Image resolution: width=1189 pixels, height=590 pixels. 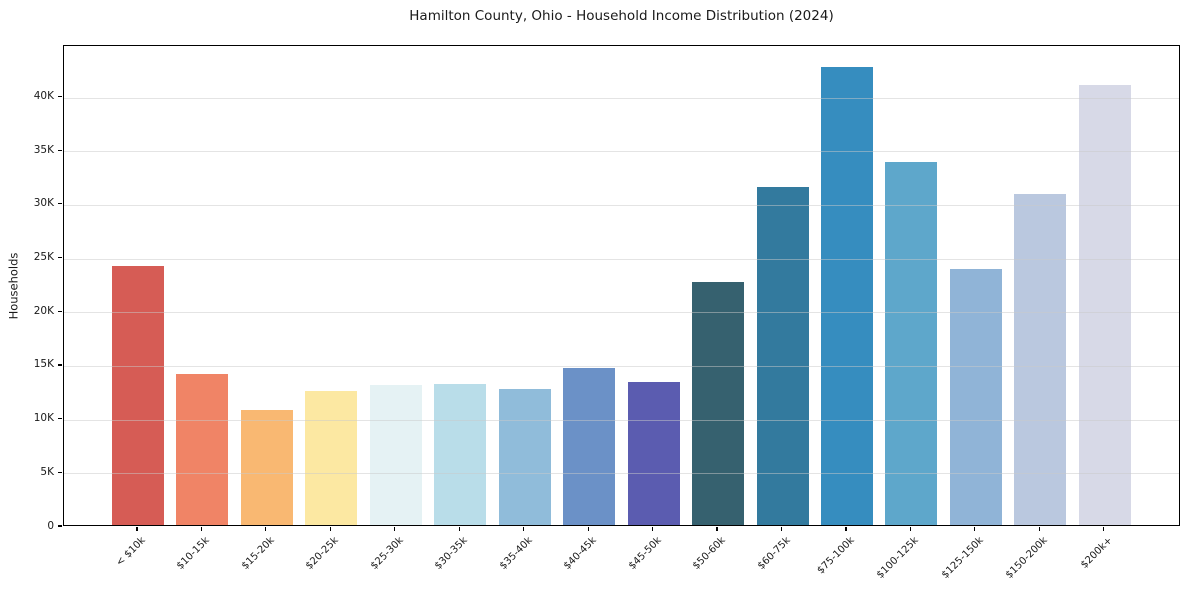 What do you see at coordinates (43, 149) in the screenshot?
I see `y-tick-label: 35K` at bounding box center [43, 149].